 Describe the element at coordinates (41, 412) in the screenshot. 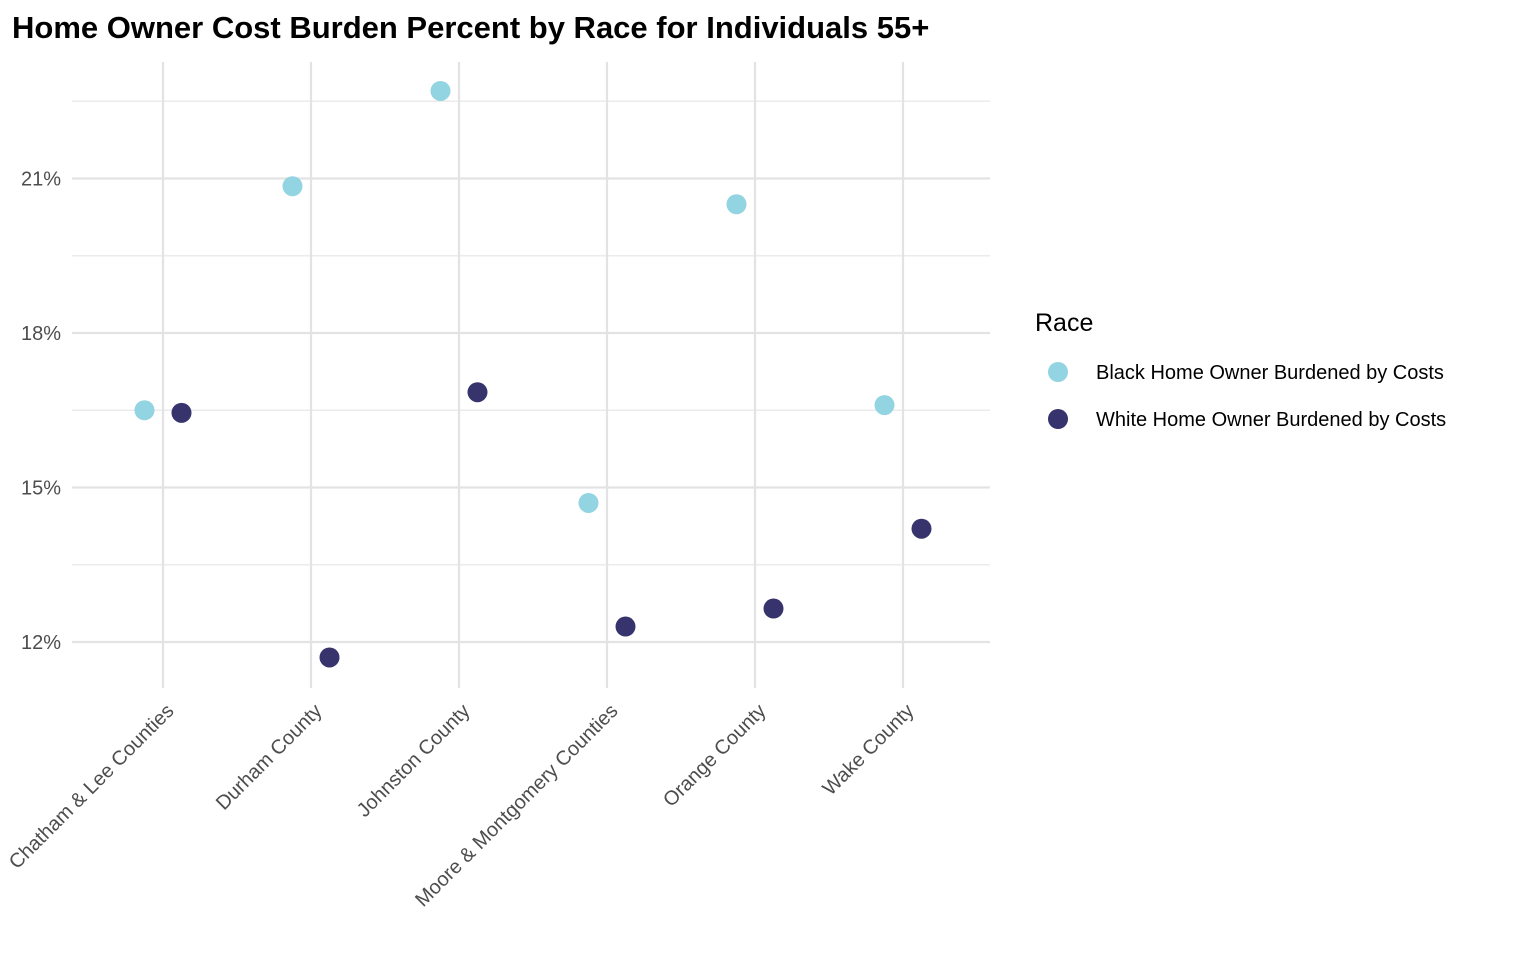

I see `y-axis-ticks: 12% 15% 18% 21%` at that location.